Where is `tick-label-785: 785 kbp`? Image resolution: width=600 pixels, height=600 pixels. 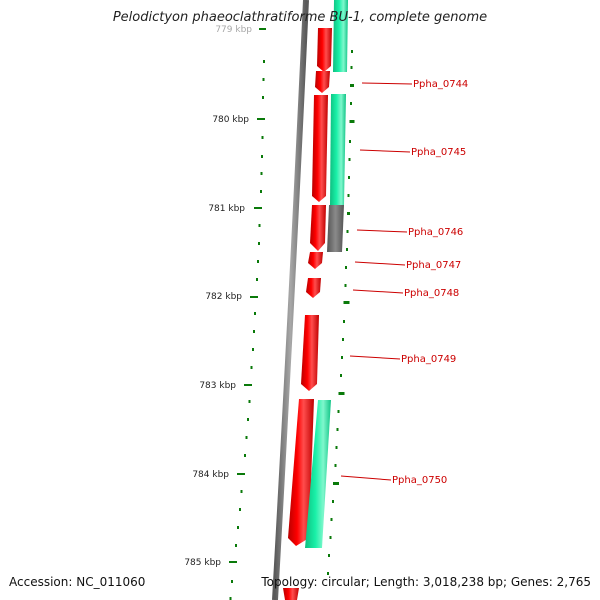 tick-label-785: 785 kbp is located at coordinates (202, 563).